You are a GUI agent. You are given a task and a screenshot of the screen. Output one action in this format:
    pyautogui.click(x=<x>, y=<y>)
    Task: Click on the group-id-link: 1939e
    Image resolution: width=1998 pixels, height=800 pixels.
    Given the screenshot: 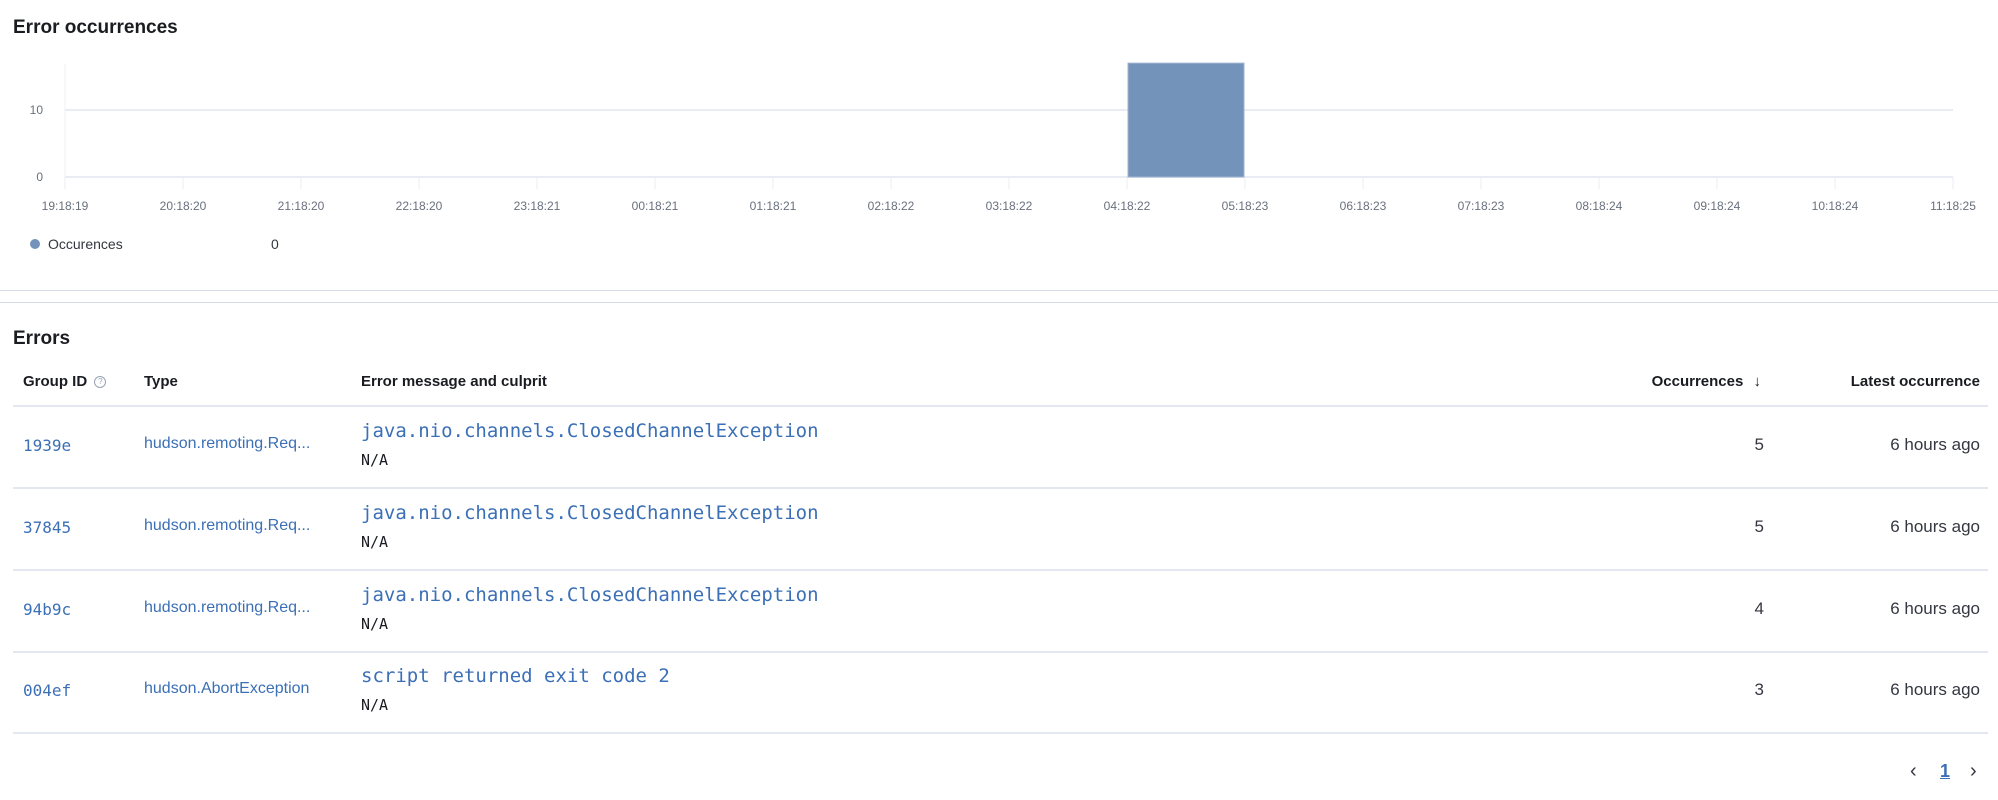 What is the action you would take?
    pyautogui.click(x=47, y=445)
    